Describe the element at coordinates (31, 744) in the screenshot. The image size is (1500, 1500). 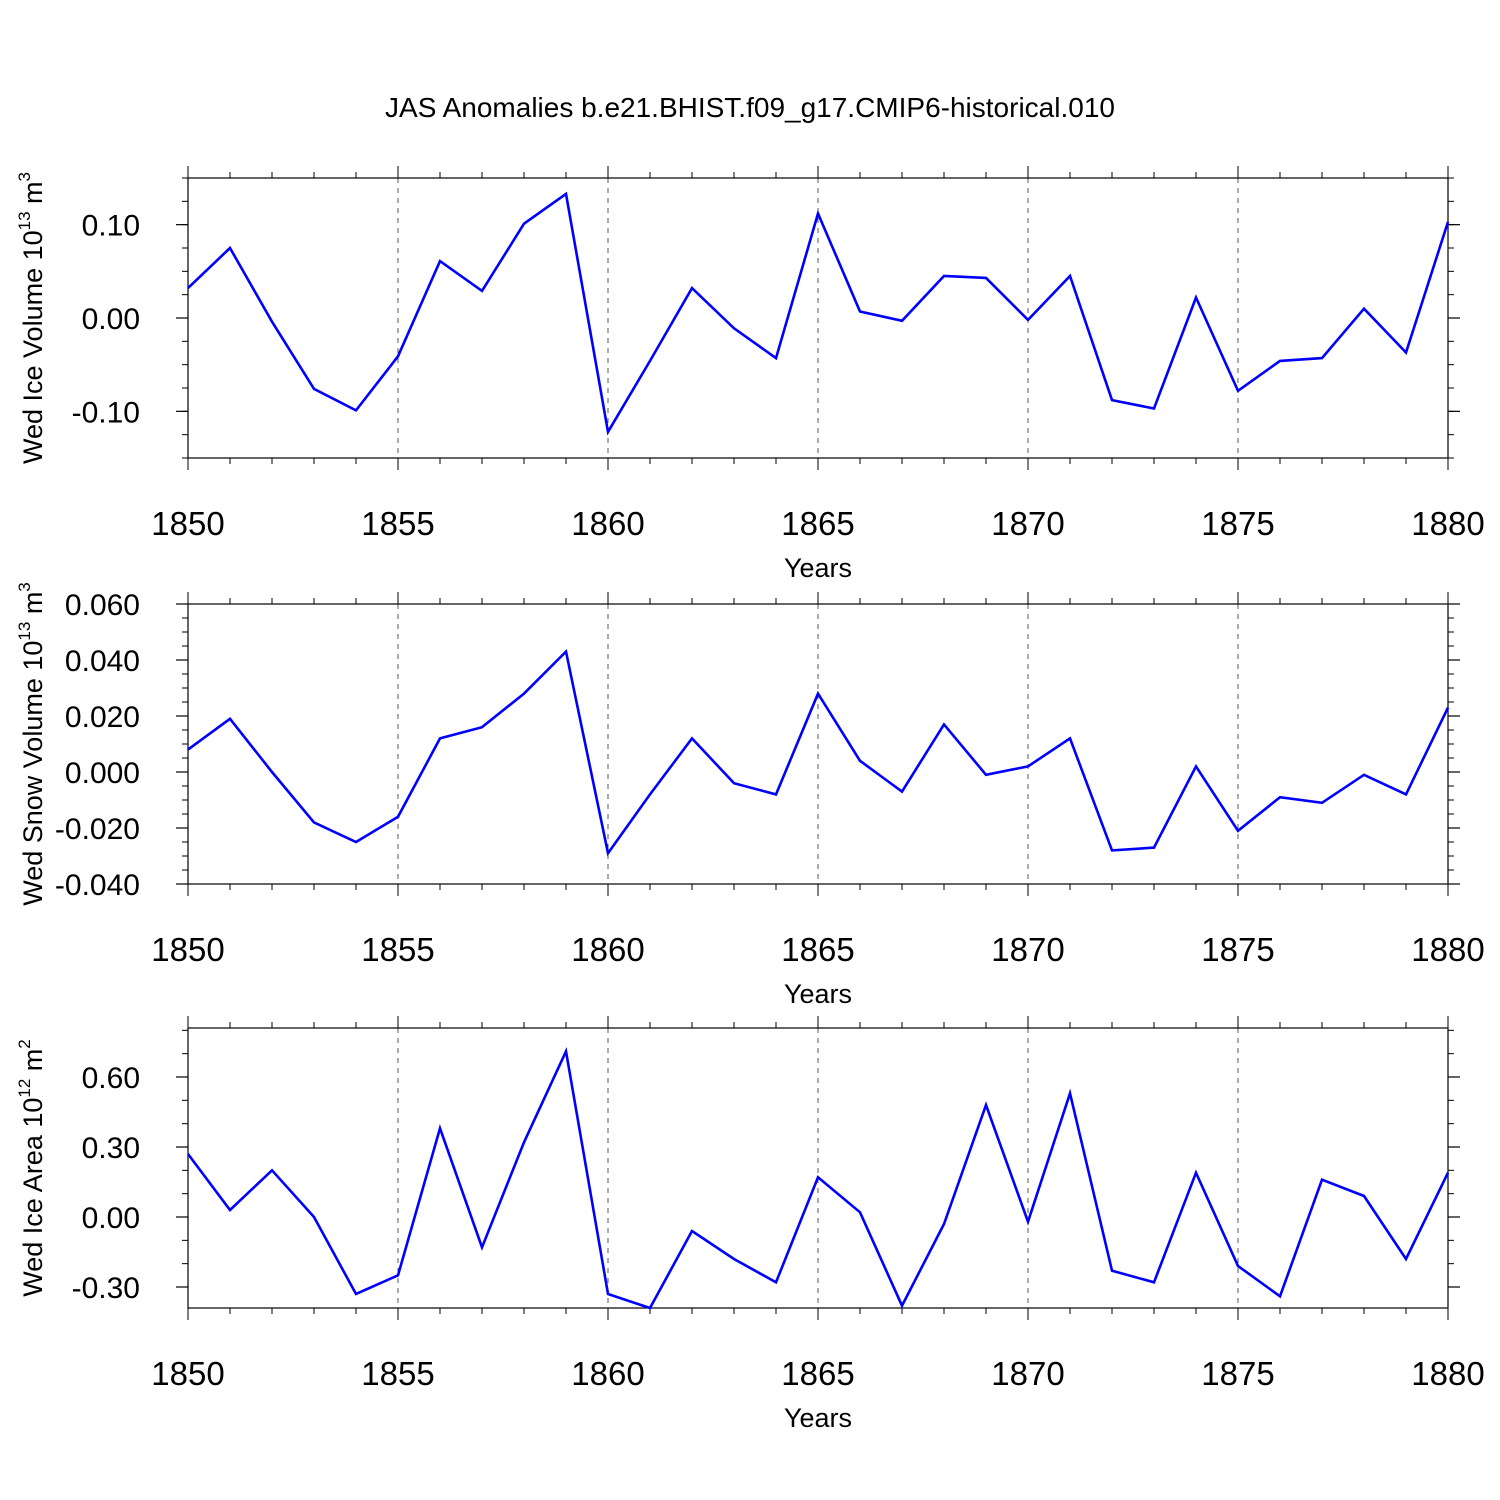
I see `y-axis-label: Wed Snow Volume 1013 m3` at that location.